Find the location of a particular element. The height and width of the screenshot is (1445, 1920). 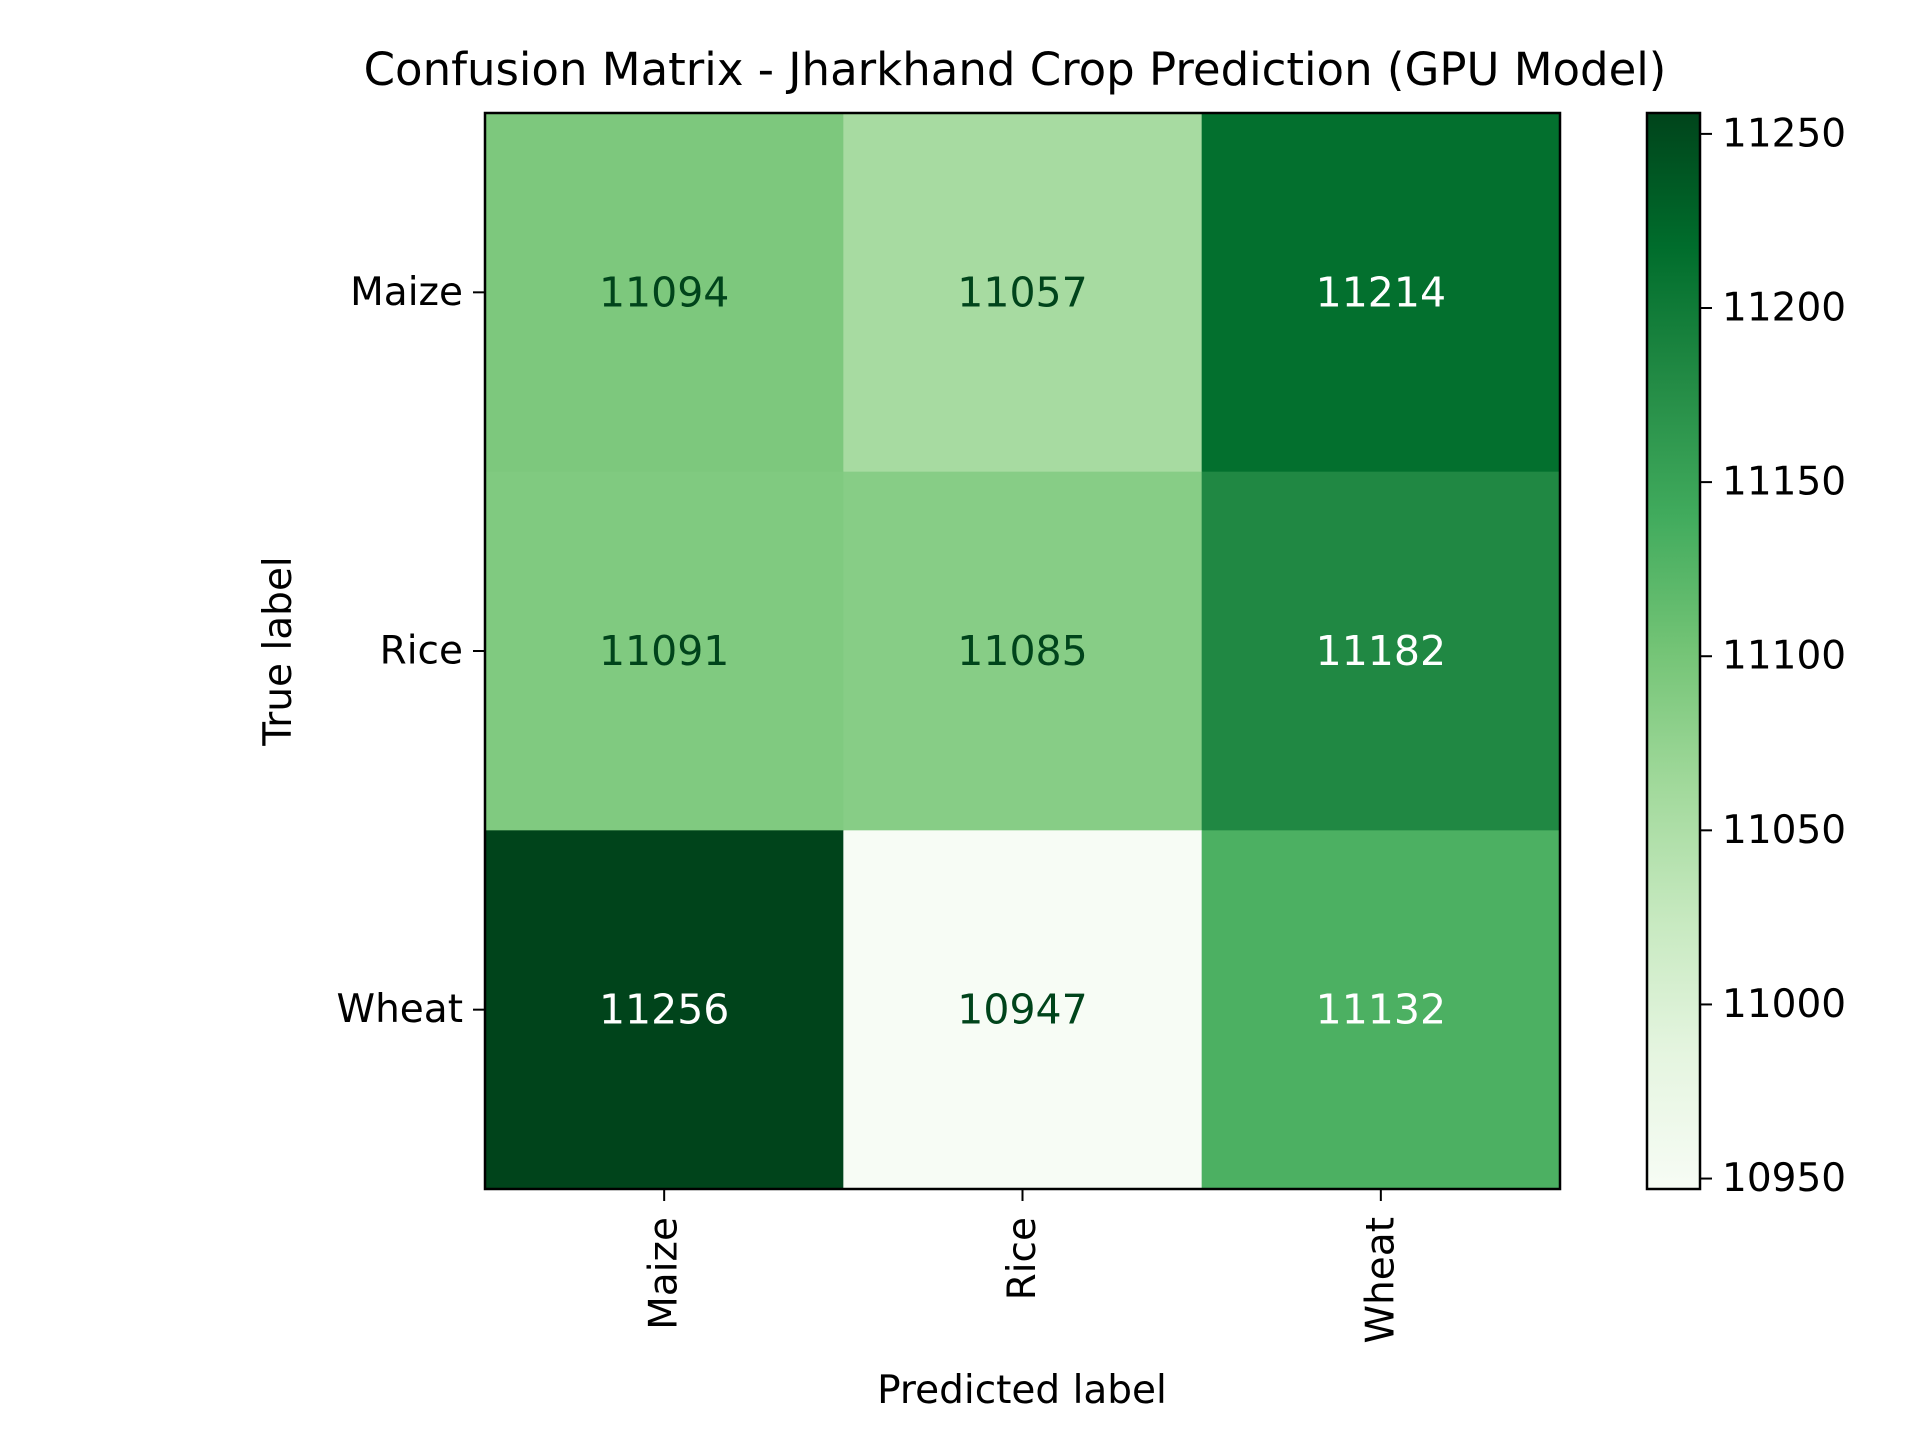

colorbar-tick-label: 10950 is located at coordinates (1784, 1178).